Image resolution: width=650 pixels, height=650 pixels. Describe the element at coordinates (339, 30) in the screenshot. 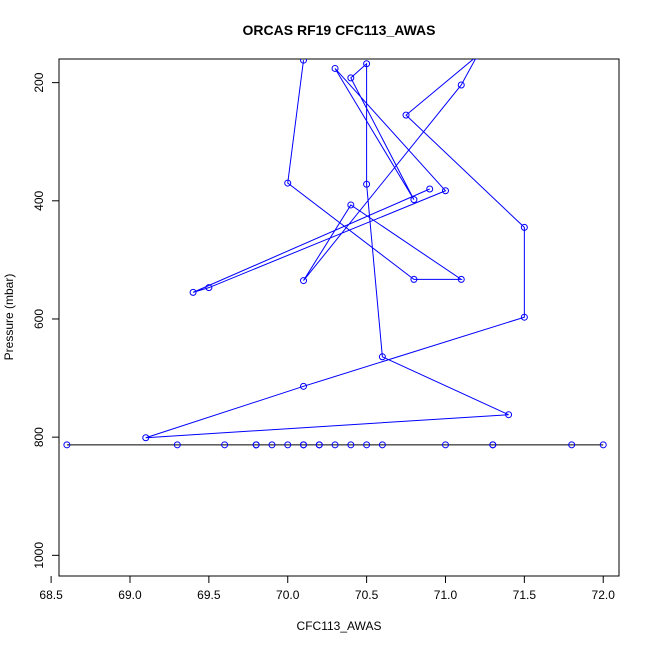

I see `chart-title: ORCAS RF19 CFC113_AWAS` at that location.